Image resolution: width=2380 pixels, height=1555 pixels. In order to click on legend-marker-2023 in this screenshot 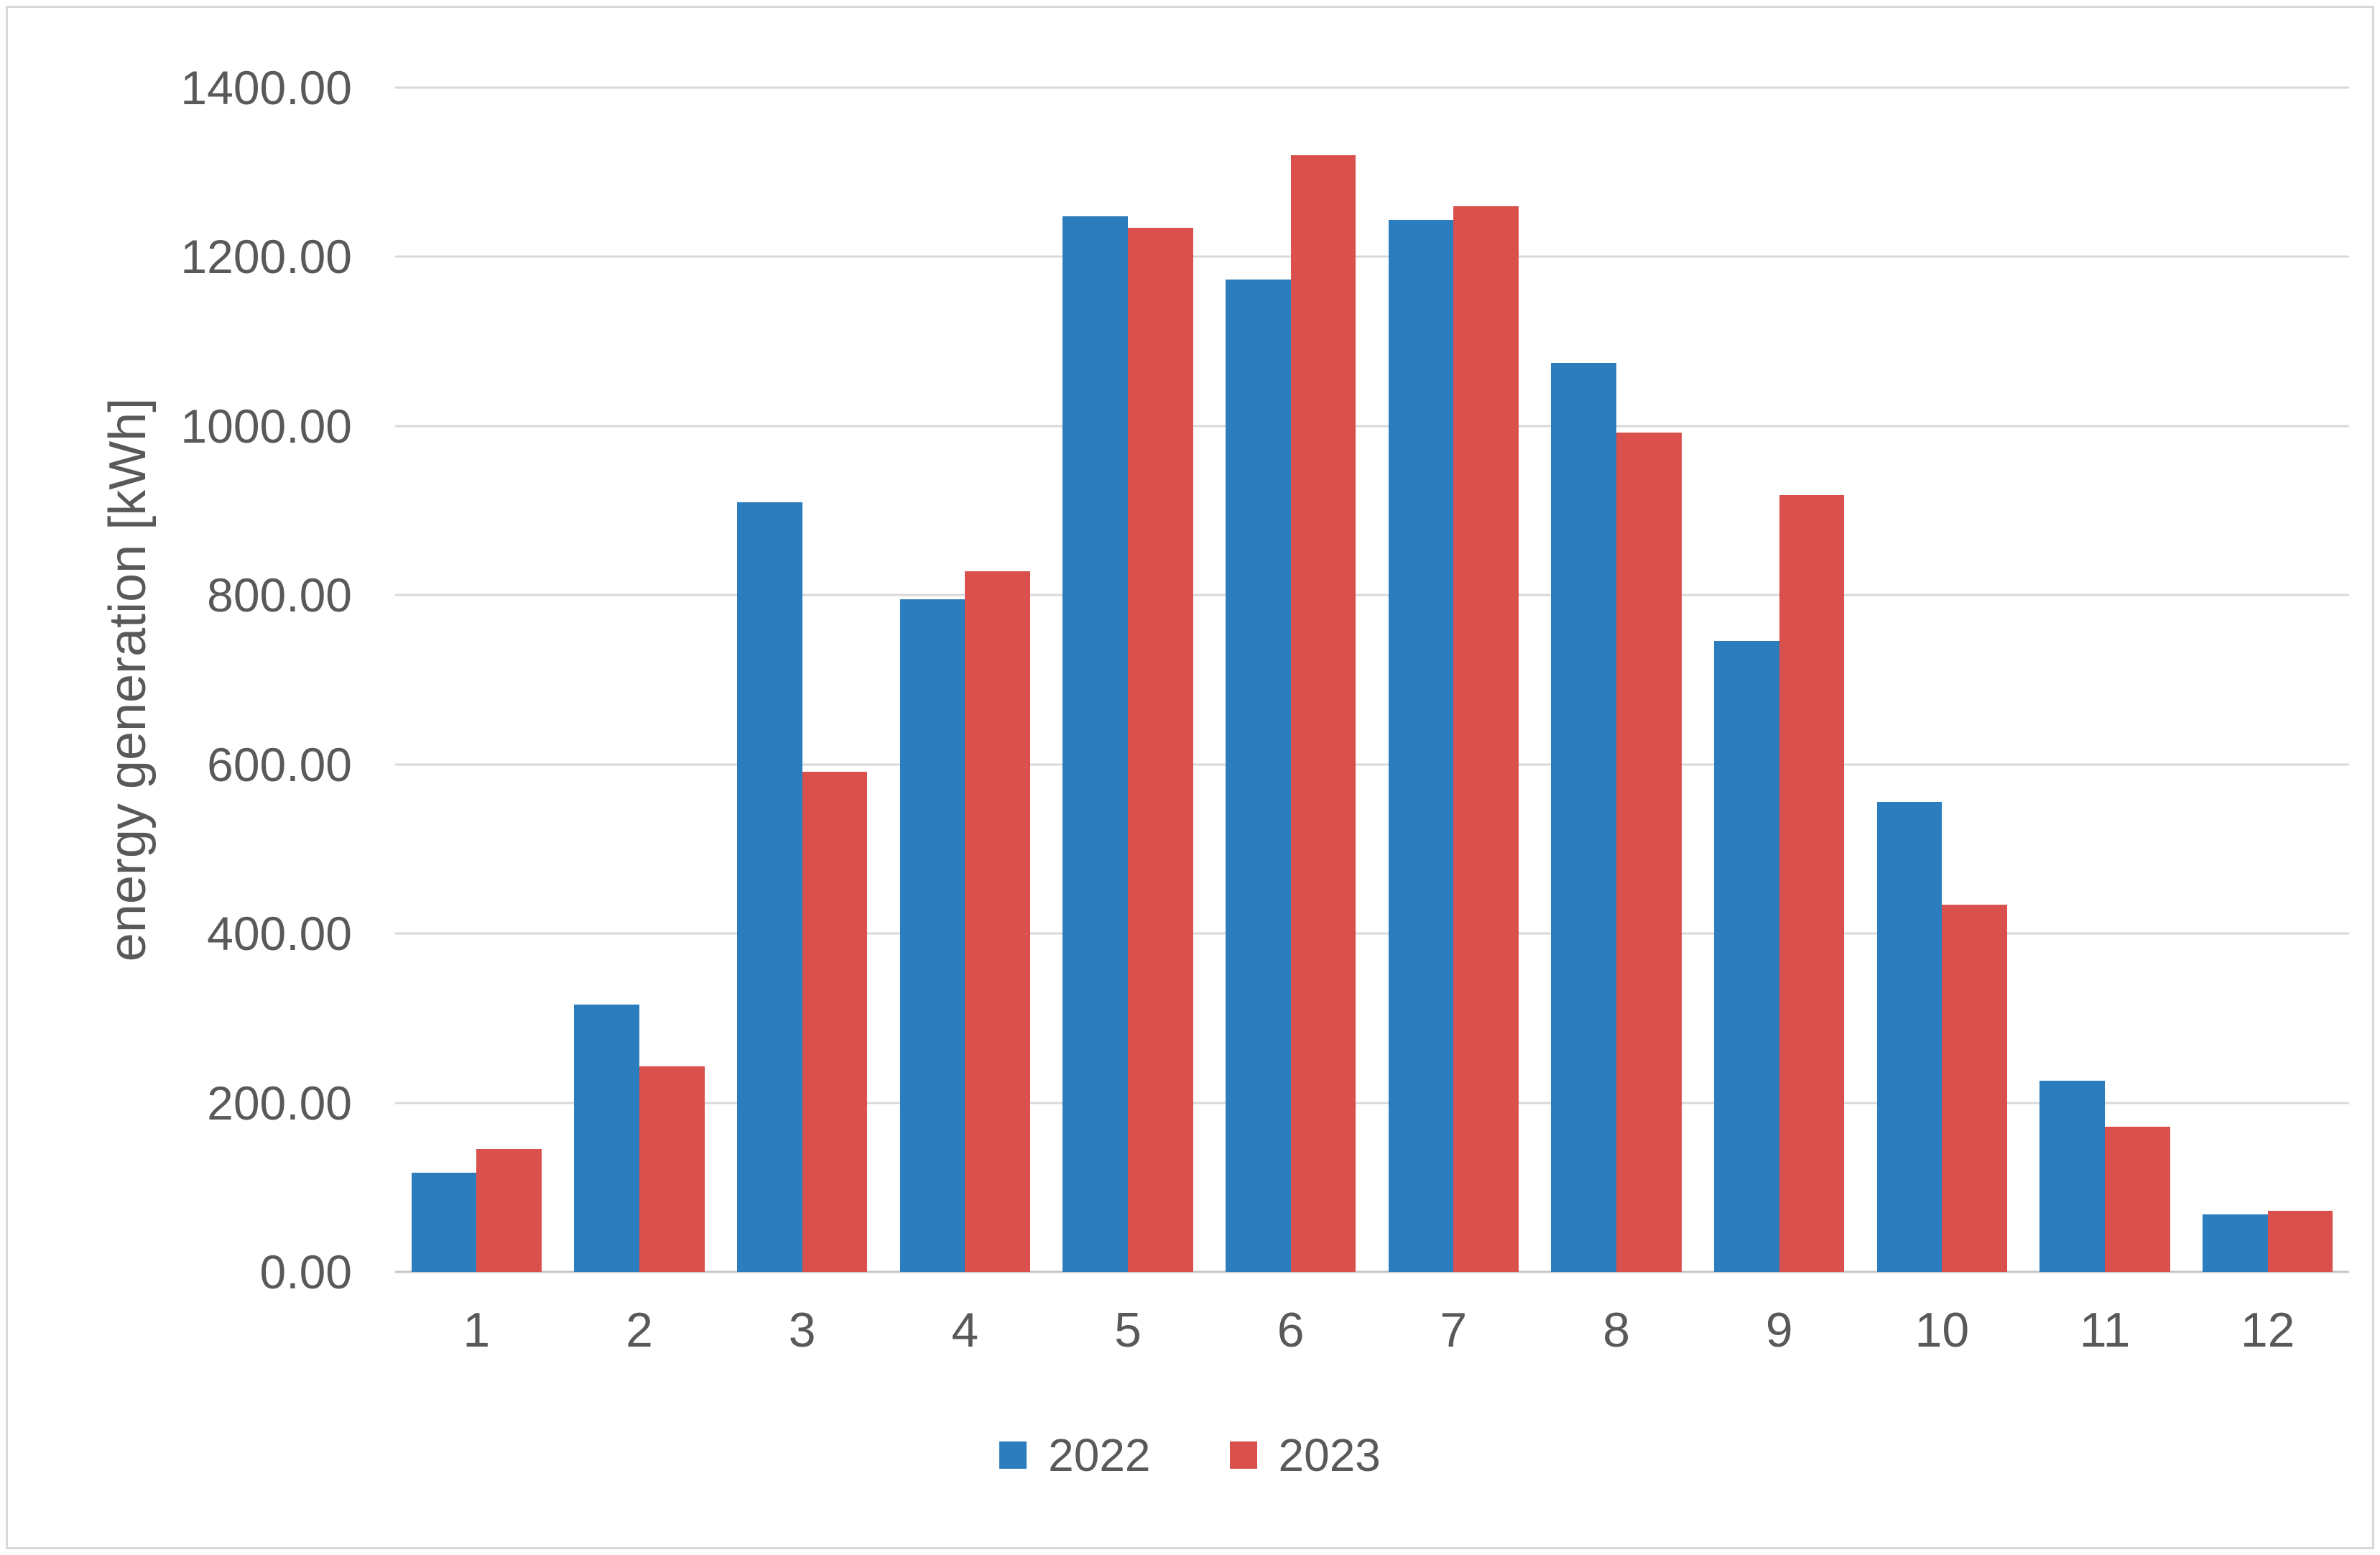, I will do `click(1243, 1455)`.